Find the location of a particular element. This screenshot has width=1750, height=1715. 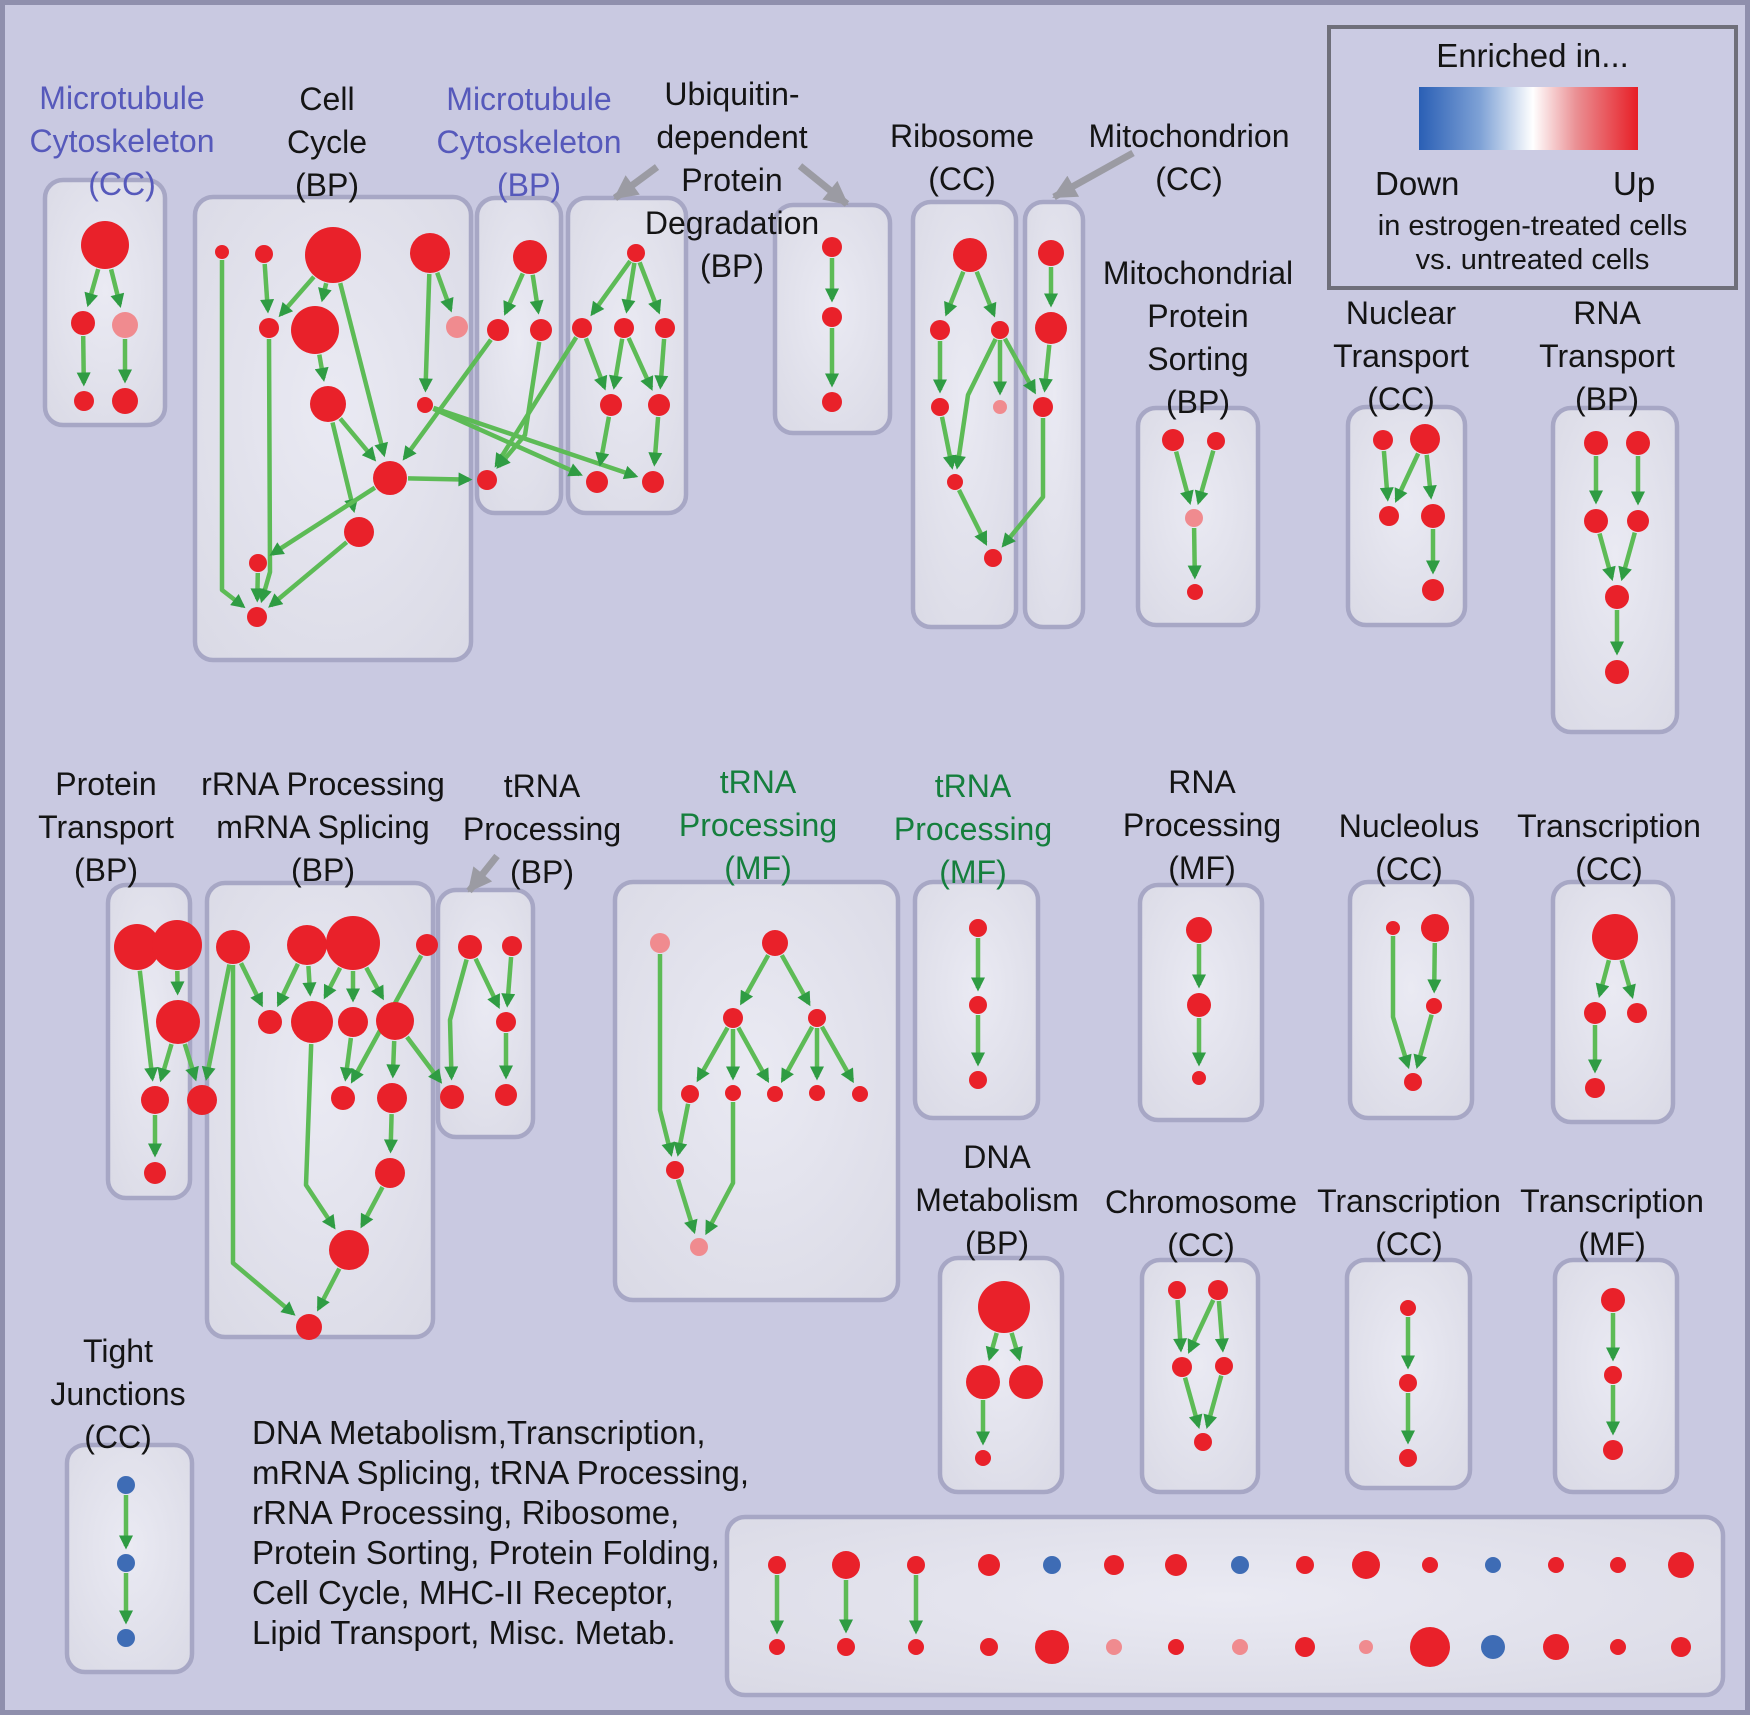

legend-down-label: Down is located at coordinates (1417, 183).